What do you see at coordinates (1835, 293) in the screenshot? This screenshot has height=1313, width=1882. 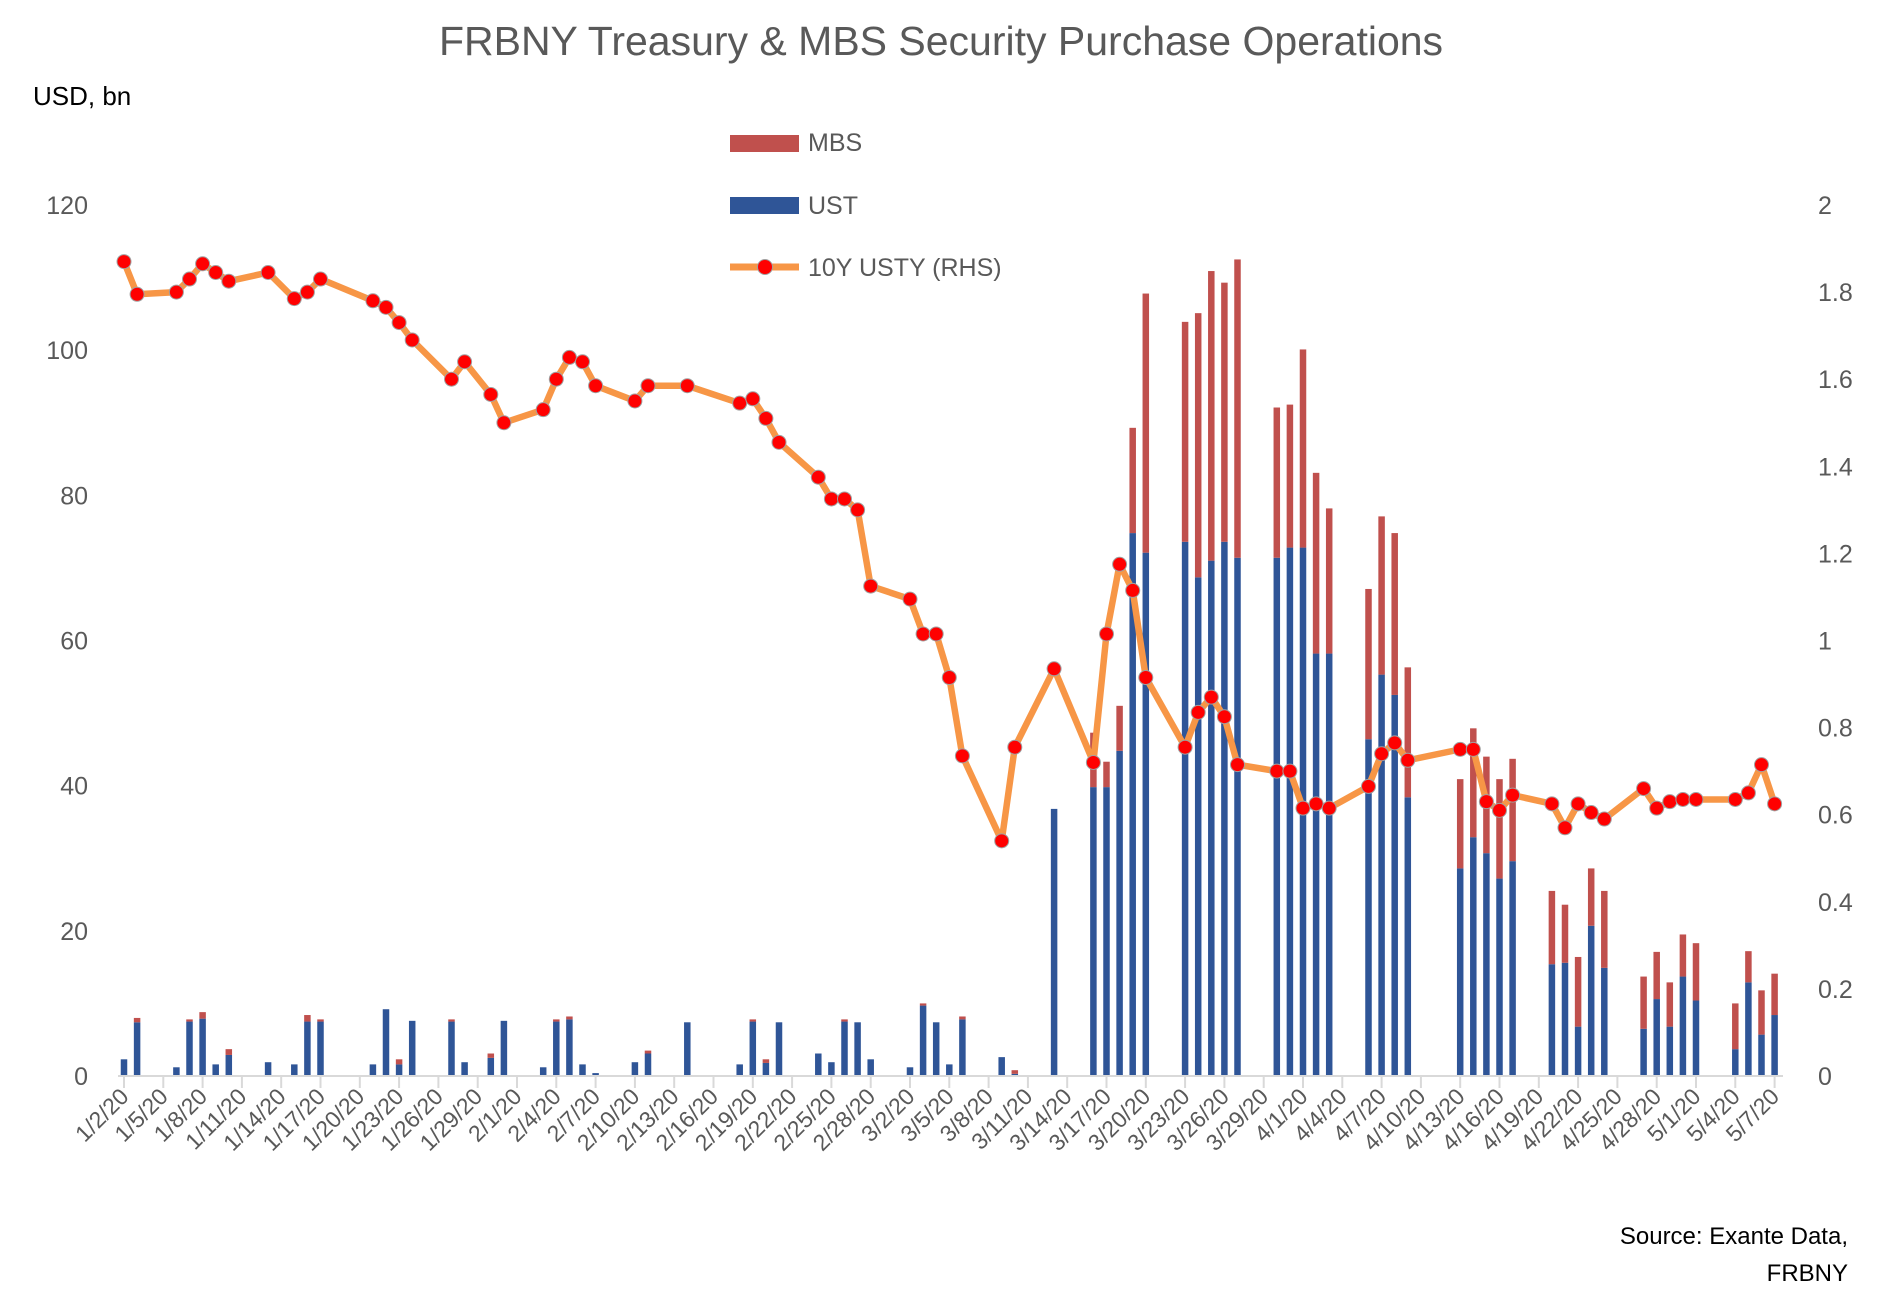 I see `y2-tick-label: 1.8` at bounding box center [1835, 293].